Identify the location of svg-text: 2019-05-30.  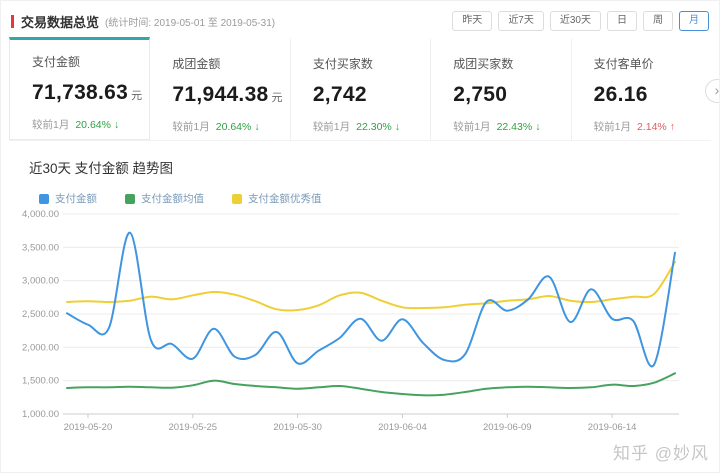
(297, 427).